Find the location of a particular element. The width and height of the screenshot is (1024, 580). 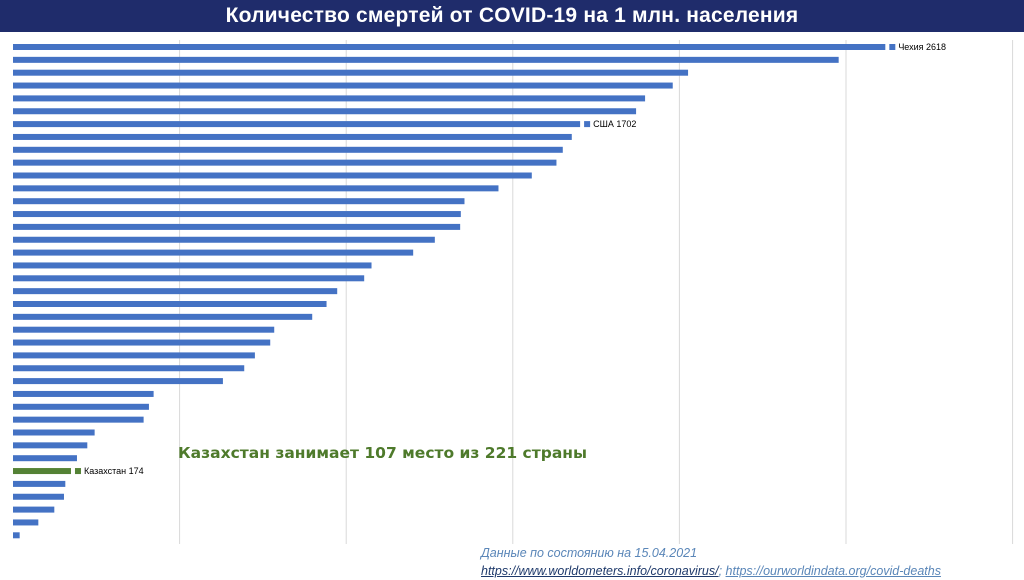

data-label: США 1702 is located at coordinates (614, 124).